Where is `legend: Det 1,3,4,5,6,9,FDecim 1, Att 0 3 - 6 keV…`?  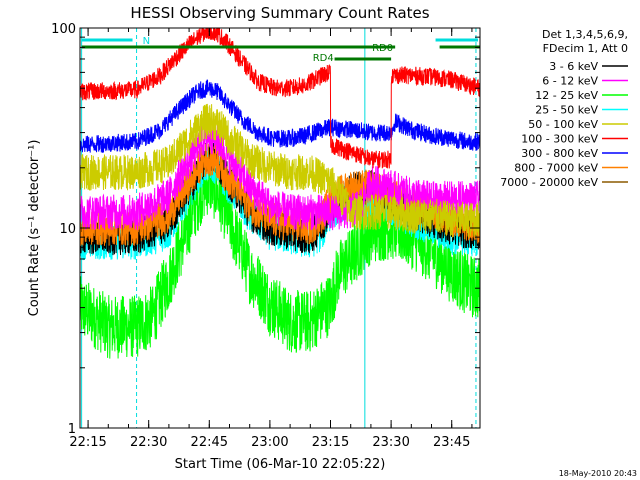 legend: Det 1,3,4,5,6,9,FDecim 1, Att 0 3 - 6 keV… is located at coordinates (564, 108).